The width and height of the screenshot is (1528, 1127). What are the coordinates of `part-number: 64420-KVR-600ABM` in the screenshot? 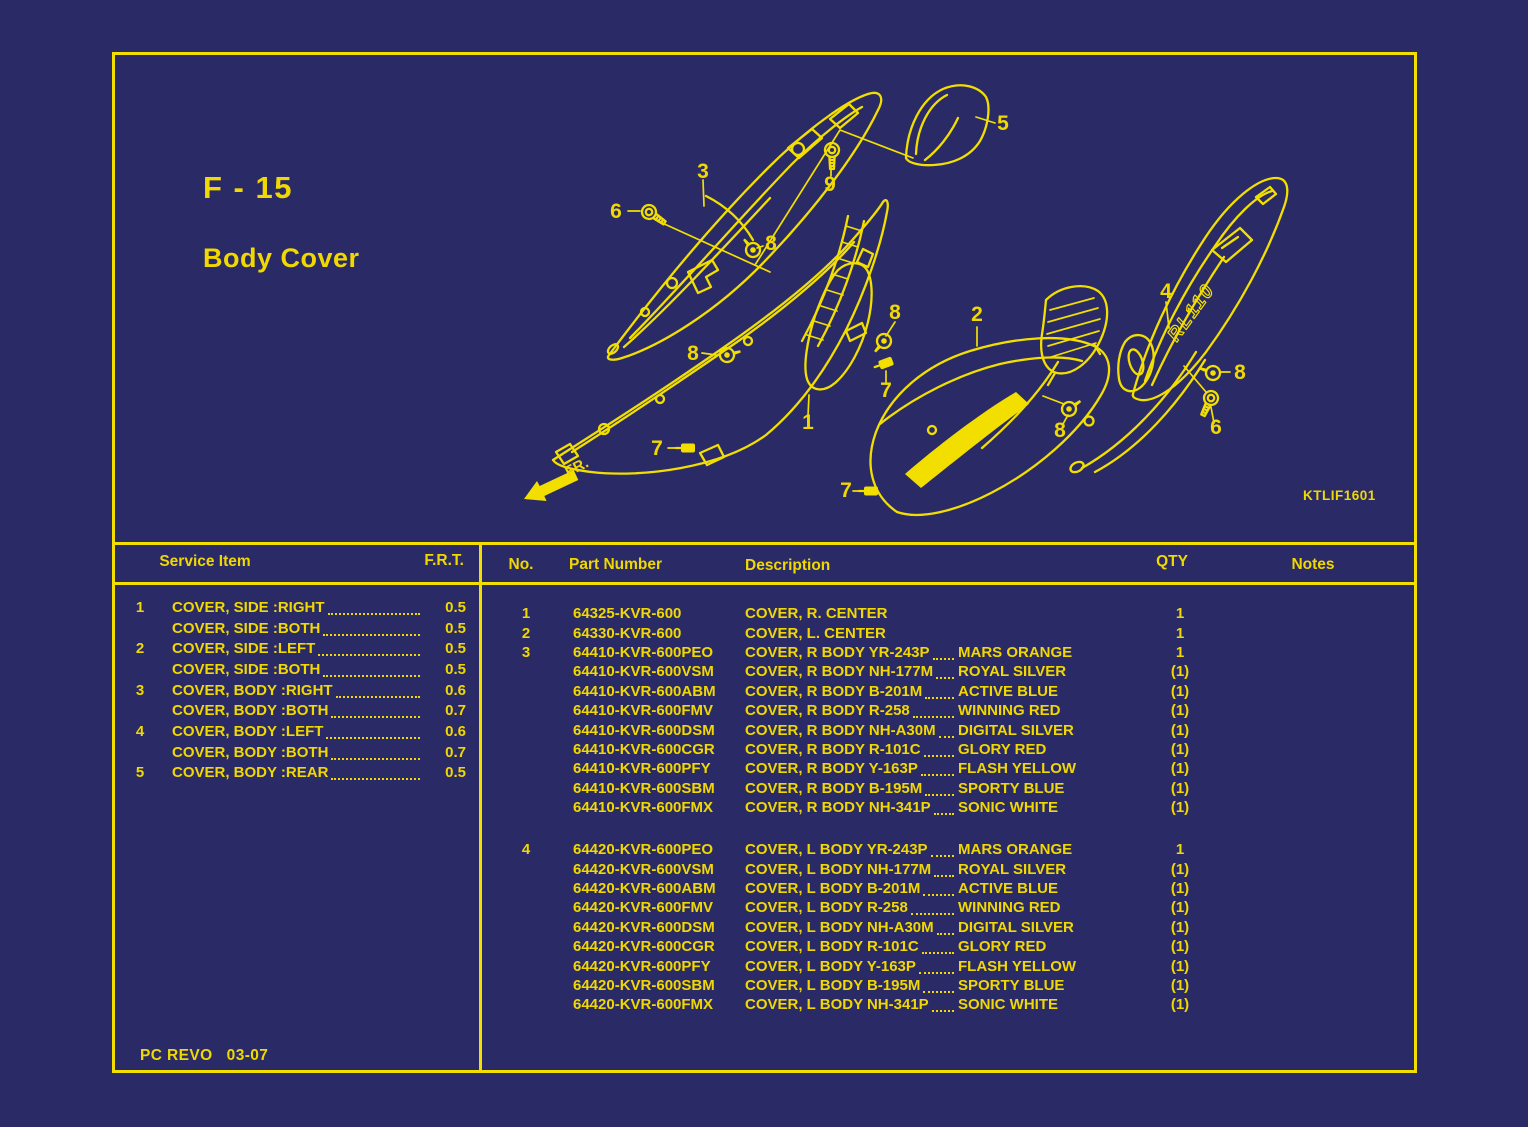 It's located at (644, 888).